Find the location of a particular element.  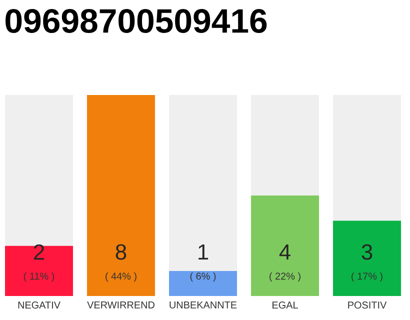

data-label: 1 is located at coordinates (203, 252).